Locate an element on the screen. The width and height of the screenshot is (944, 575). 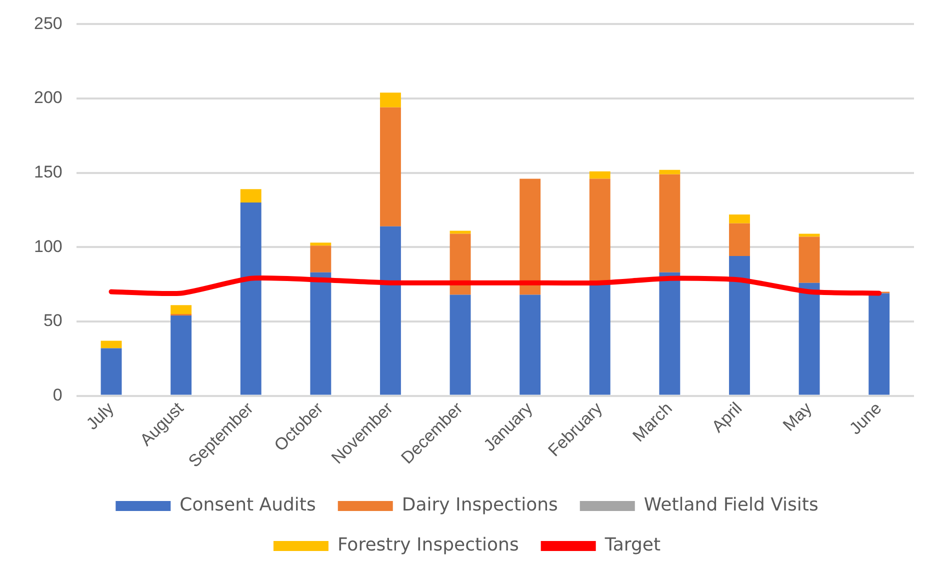
legend-label: Wetland Field Visits is located at coordinates (731, 505).